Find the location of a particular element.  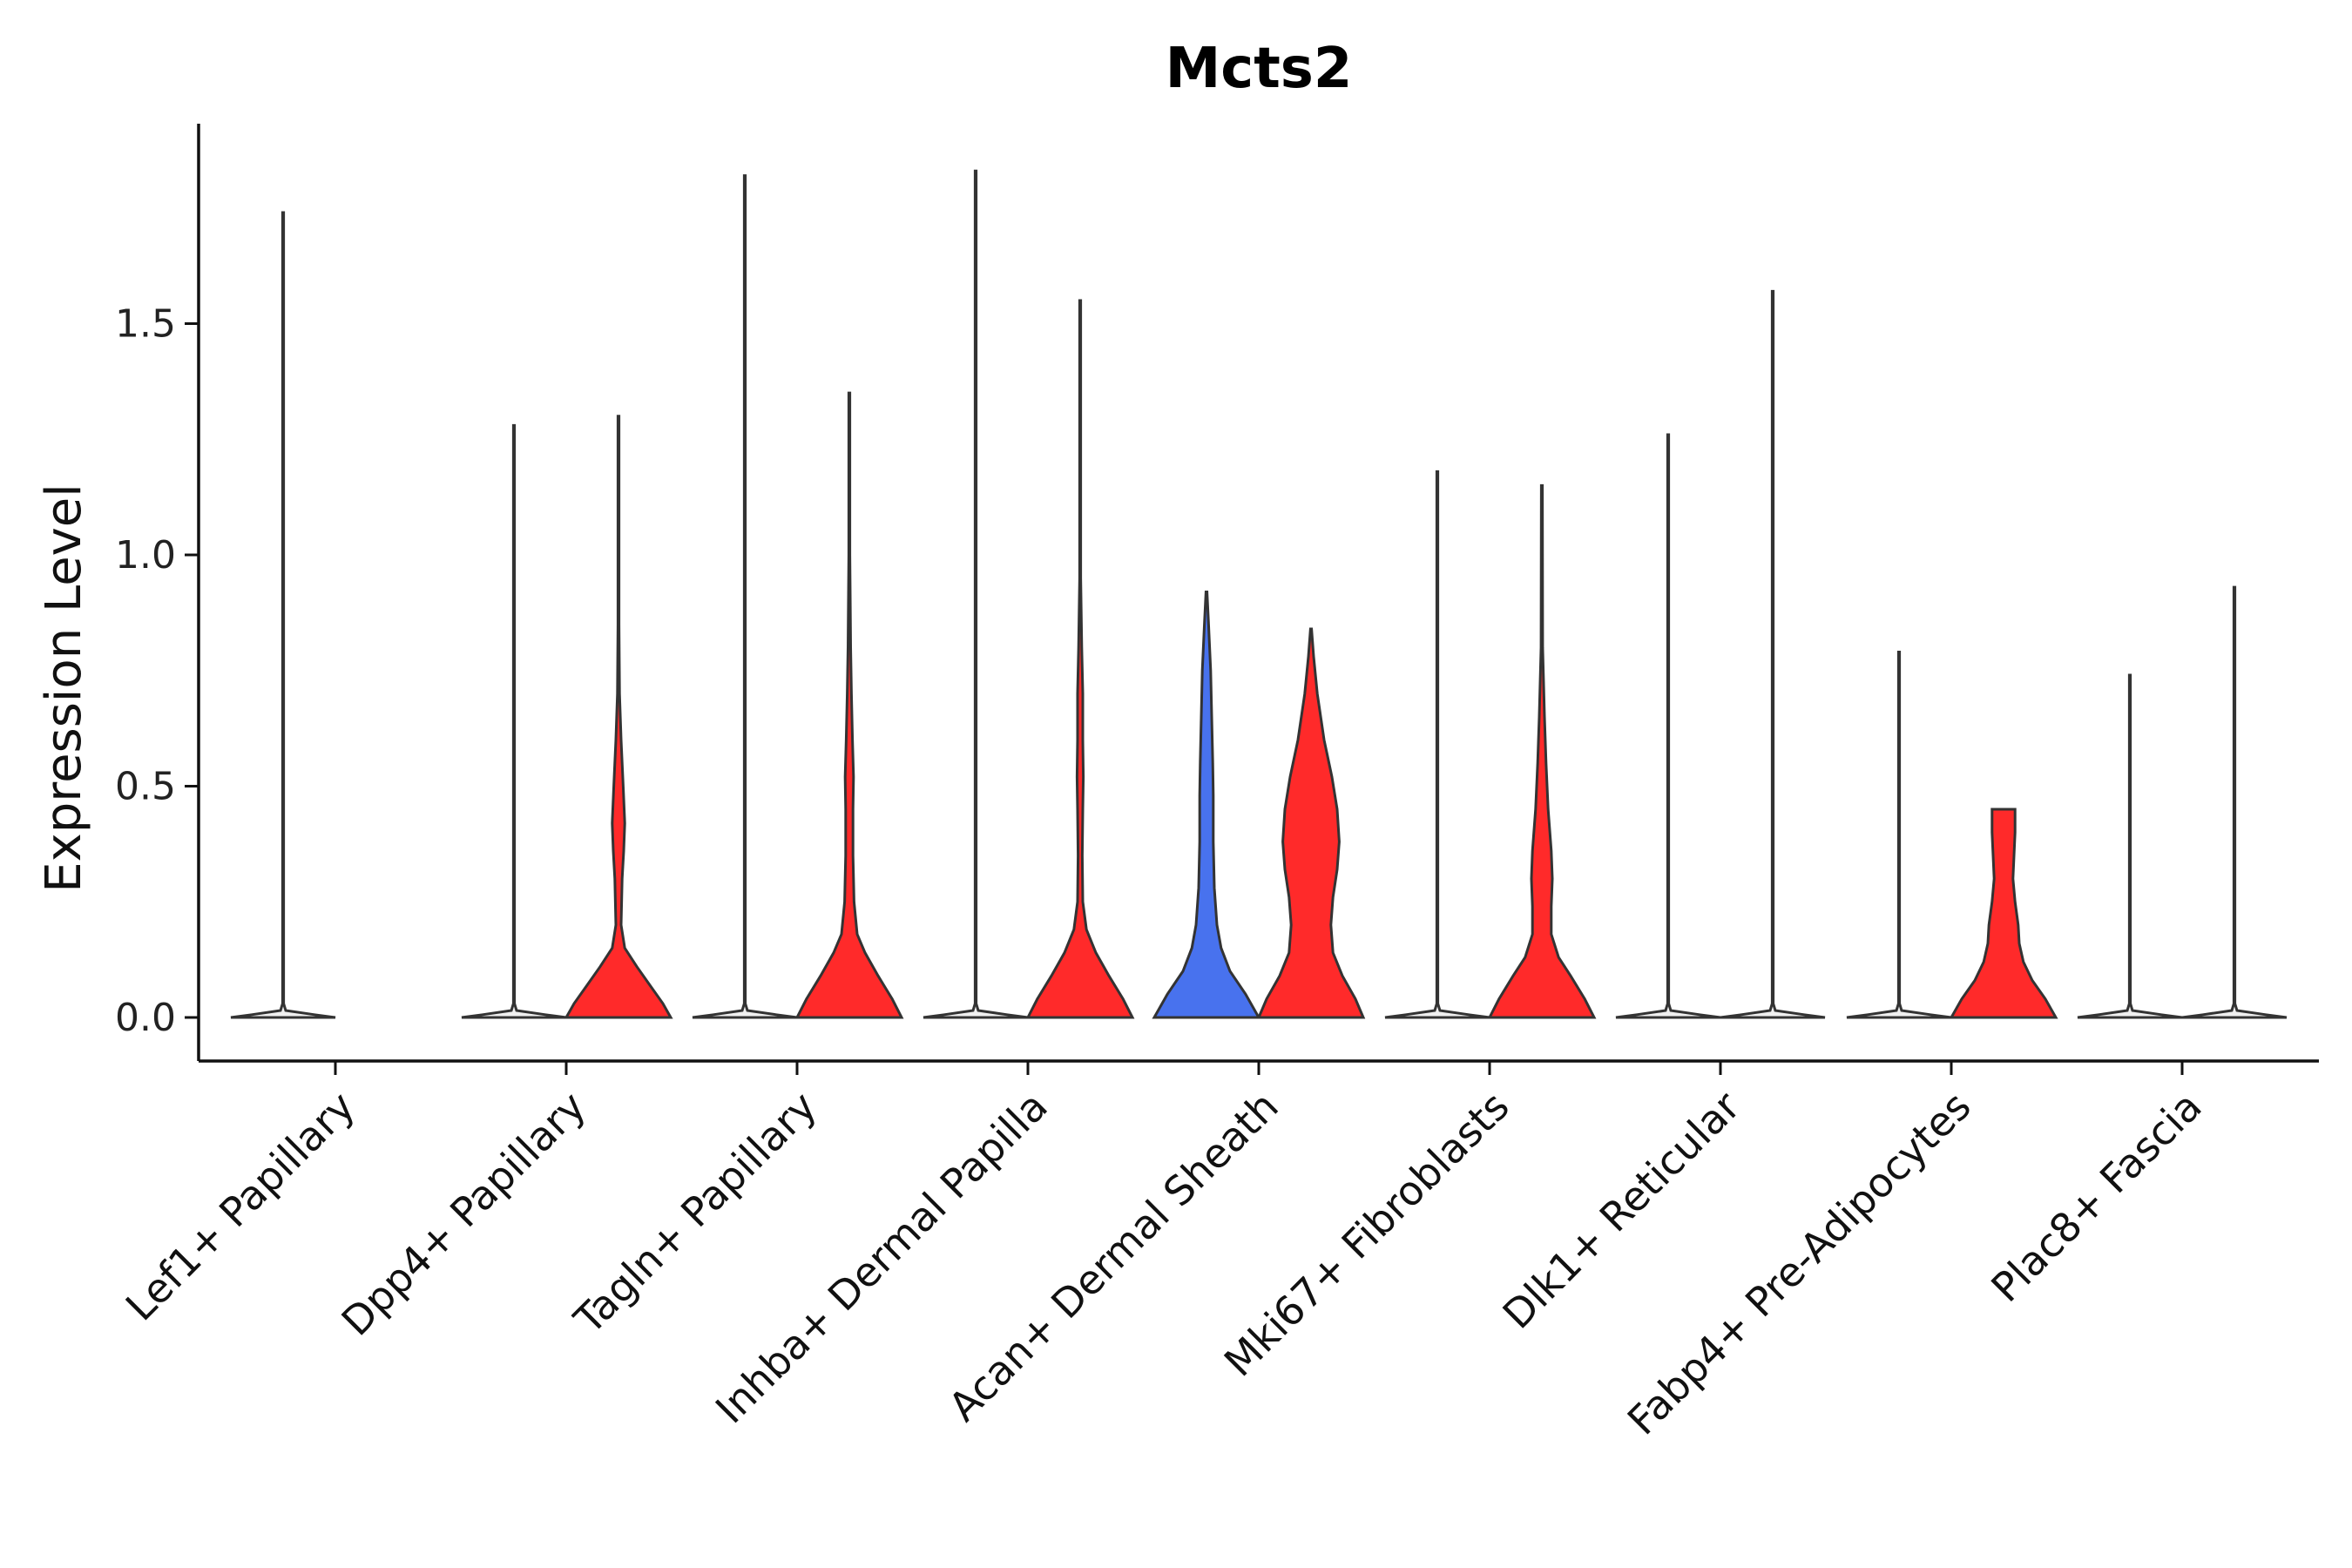

x-category-label: Tagln+ Papillary is located at coordinates (695, 1213).